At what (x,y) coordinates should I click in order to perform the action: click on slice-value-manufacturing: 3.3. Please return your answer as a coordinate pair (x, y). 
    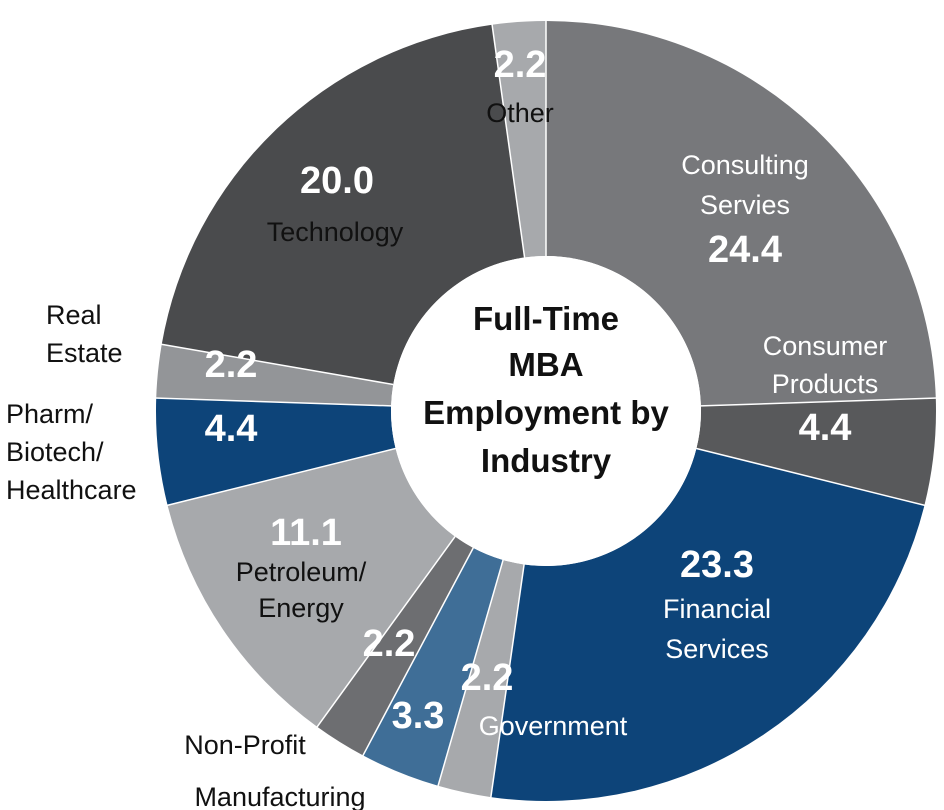
    Looking at the image, I should click on (418, 716).